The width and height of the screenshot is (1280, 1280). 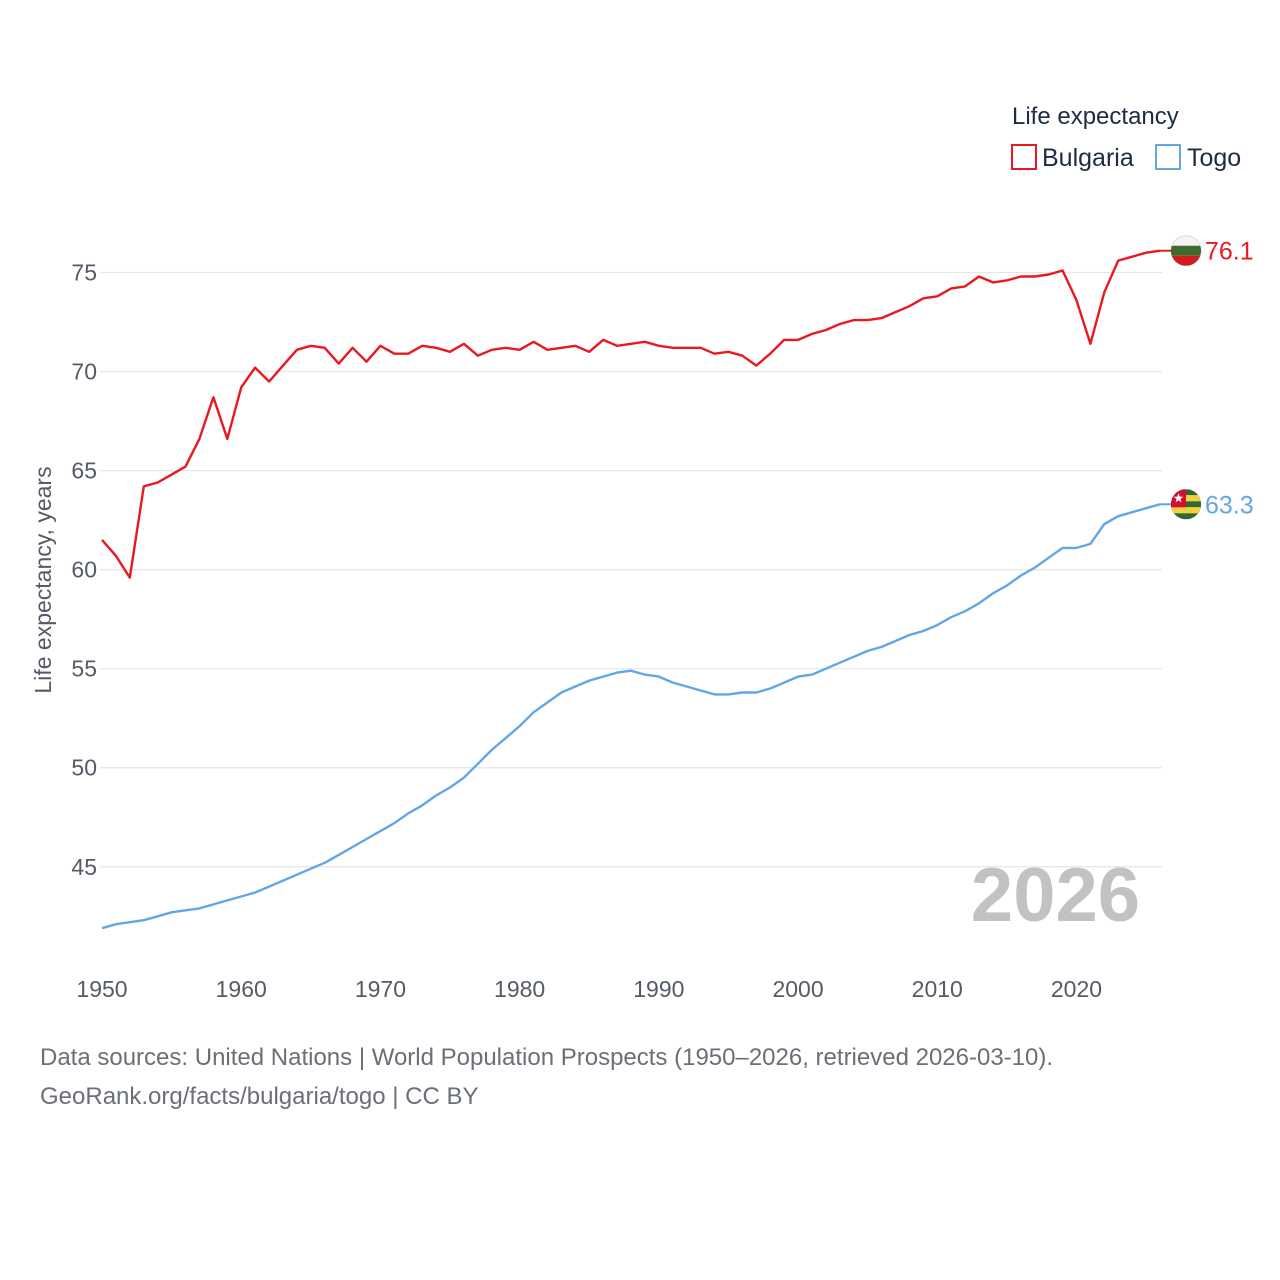 What do you see at coordinates (84, 867) in the screenshot?
I see `y-tick-label-45: 45` at bounding box center [84, 867].